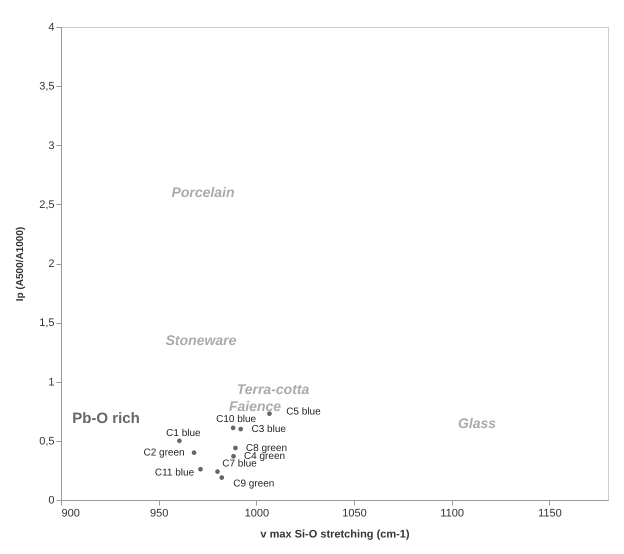  Describe the element at coordinates (255, 406) in the screenshot. I see `annotation: Faience` at that location.